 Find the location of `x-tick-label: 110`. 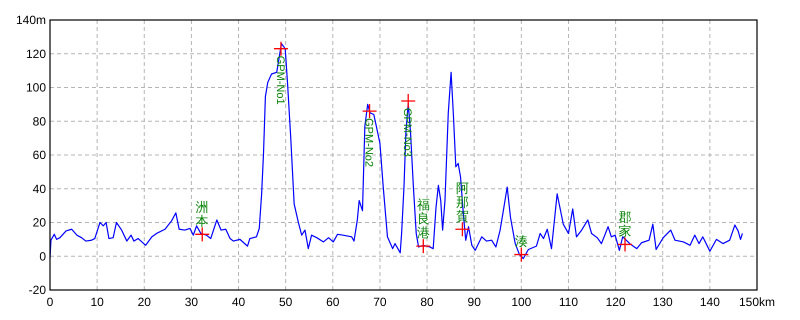

x-tick-label: 110 is located at coordinates (568, 302).